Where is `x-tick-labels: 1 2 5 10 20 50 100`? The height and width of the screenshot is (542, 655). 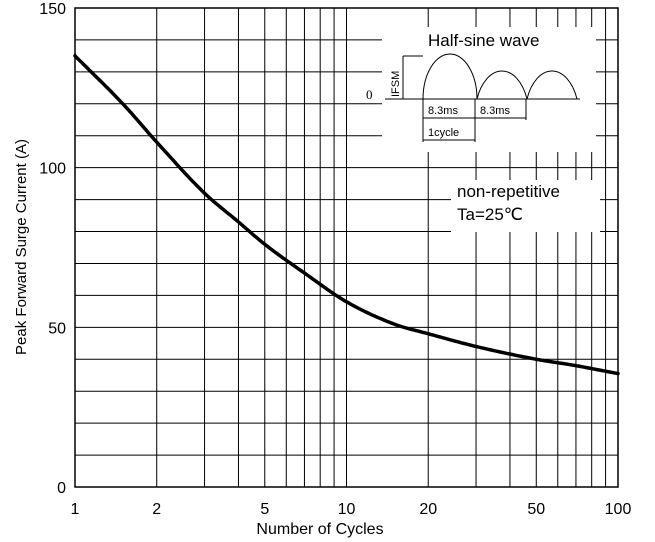
x-tick-labels: 1 2 5 10 20 50 100 is located at coordinates (351, 509).